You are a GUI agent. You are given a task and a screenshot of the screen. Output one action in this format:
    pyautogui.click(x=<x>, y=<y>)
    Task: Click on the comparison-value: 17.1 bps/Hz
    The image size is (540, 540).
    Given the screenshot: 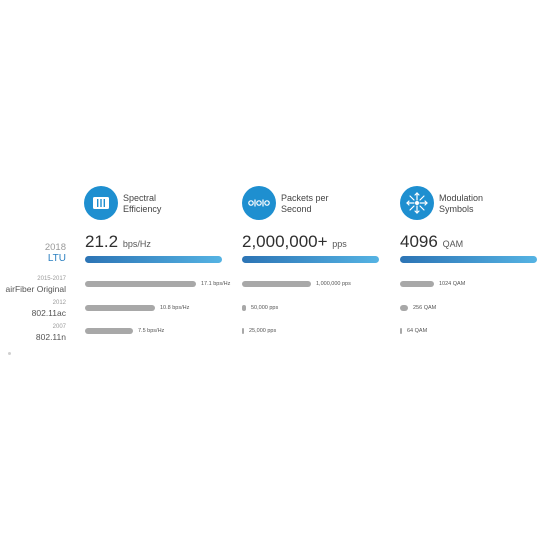 What is the action you would take?
    pyautogui.click(x=216, y=284)
    